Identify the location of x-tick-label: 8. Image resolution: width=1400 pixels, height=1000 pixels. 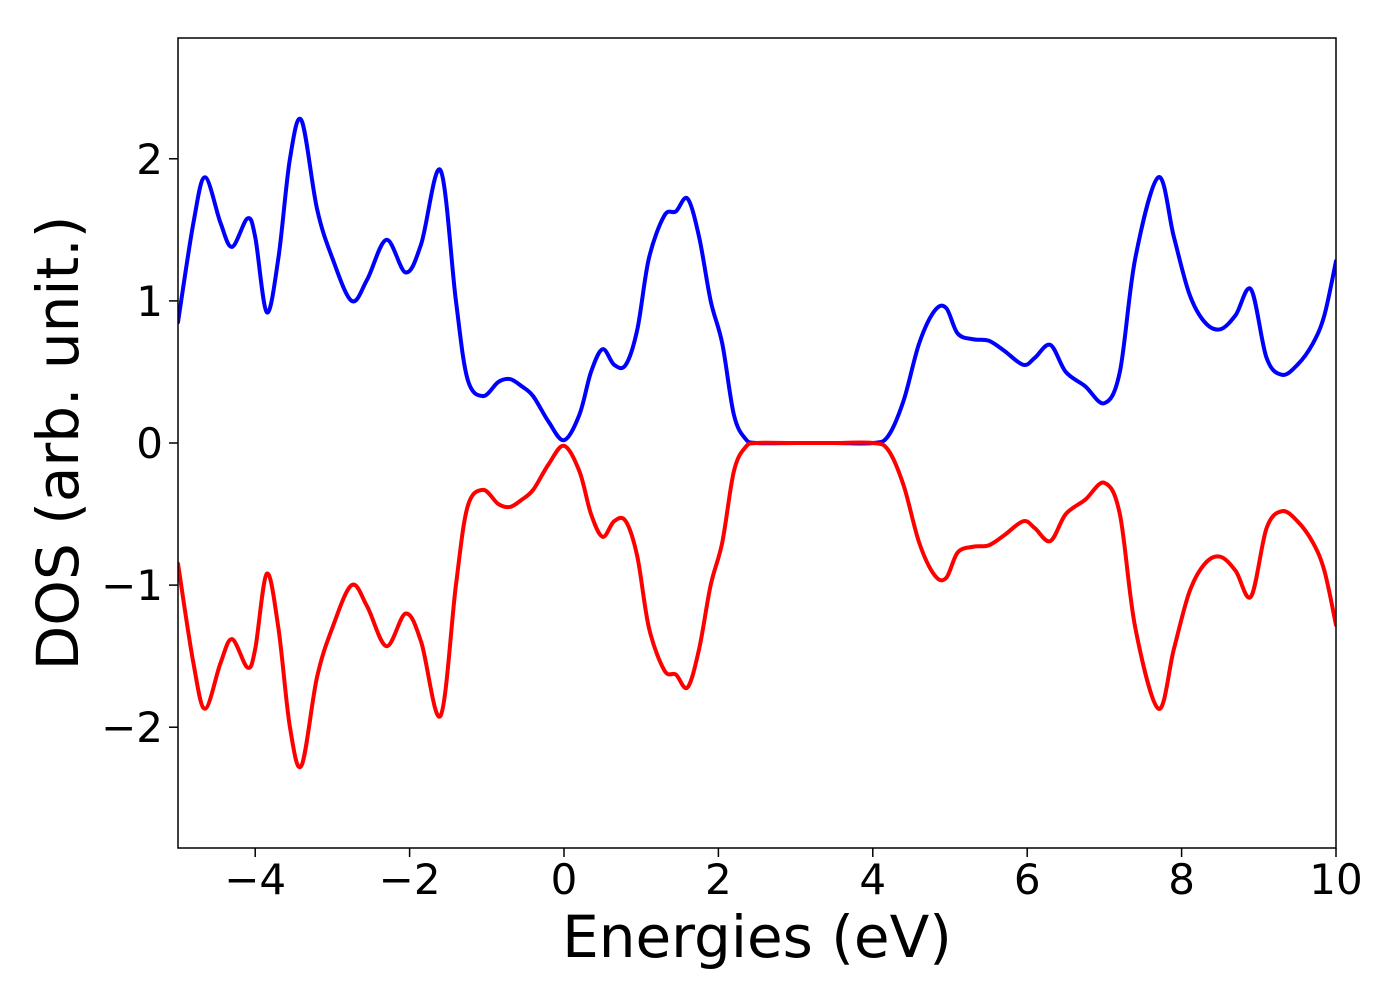
(1181, 879).